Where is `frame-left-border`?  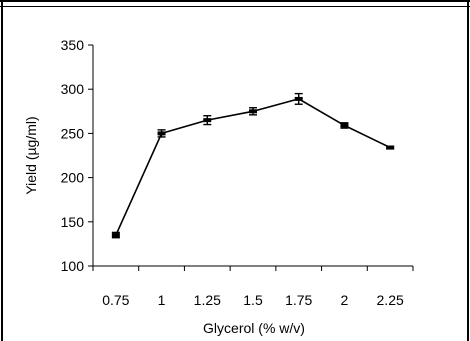
frame-left-border is located at coordinates (2, 170).